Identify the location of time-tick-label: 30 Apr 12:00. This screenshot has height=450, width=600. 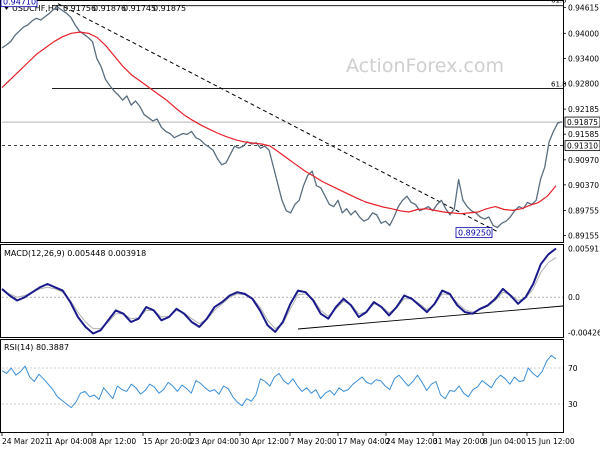
(264, 441).